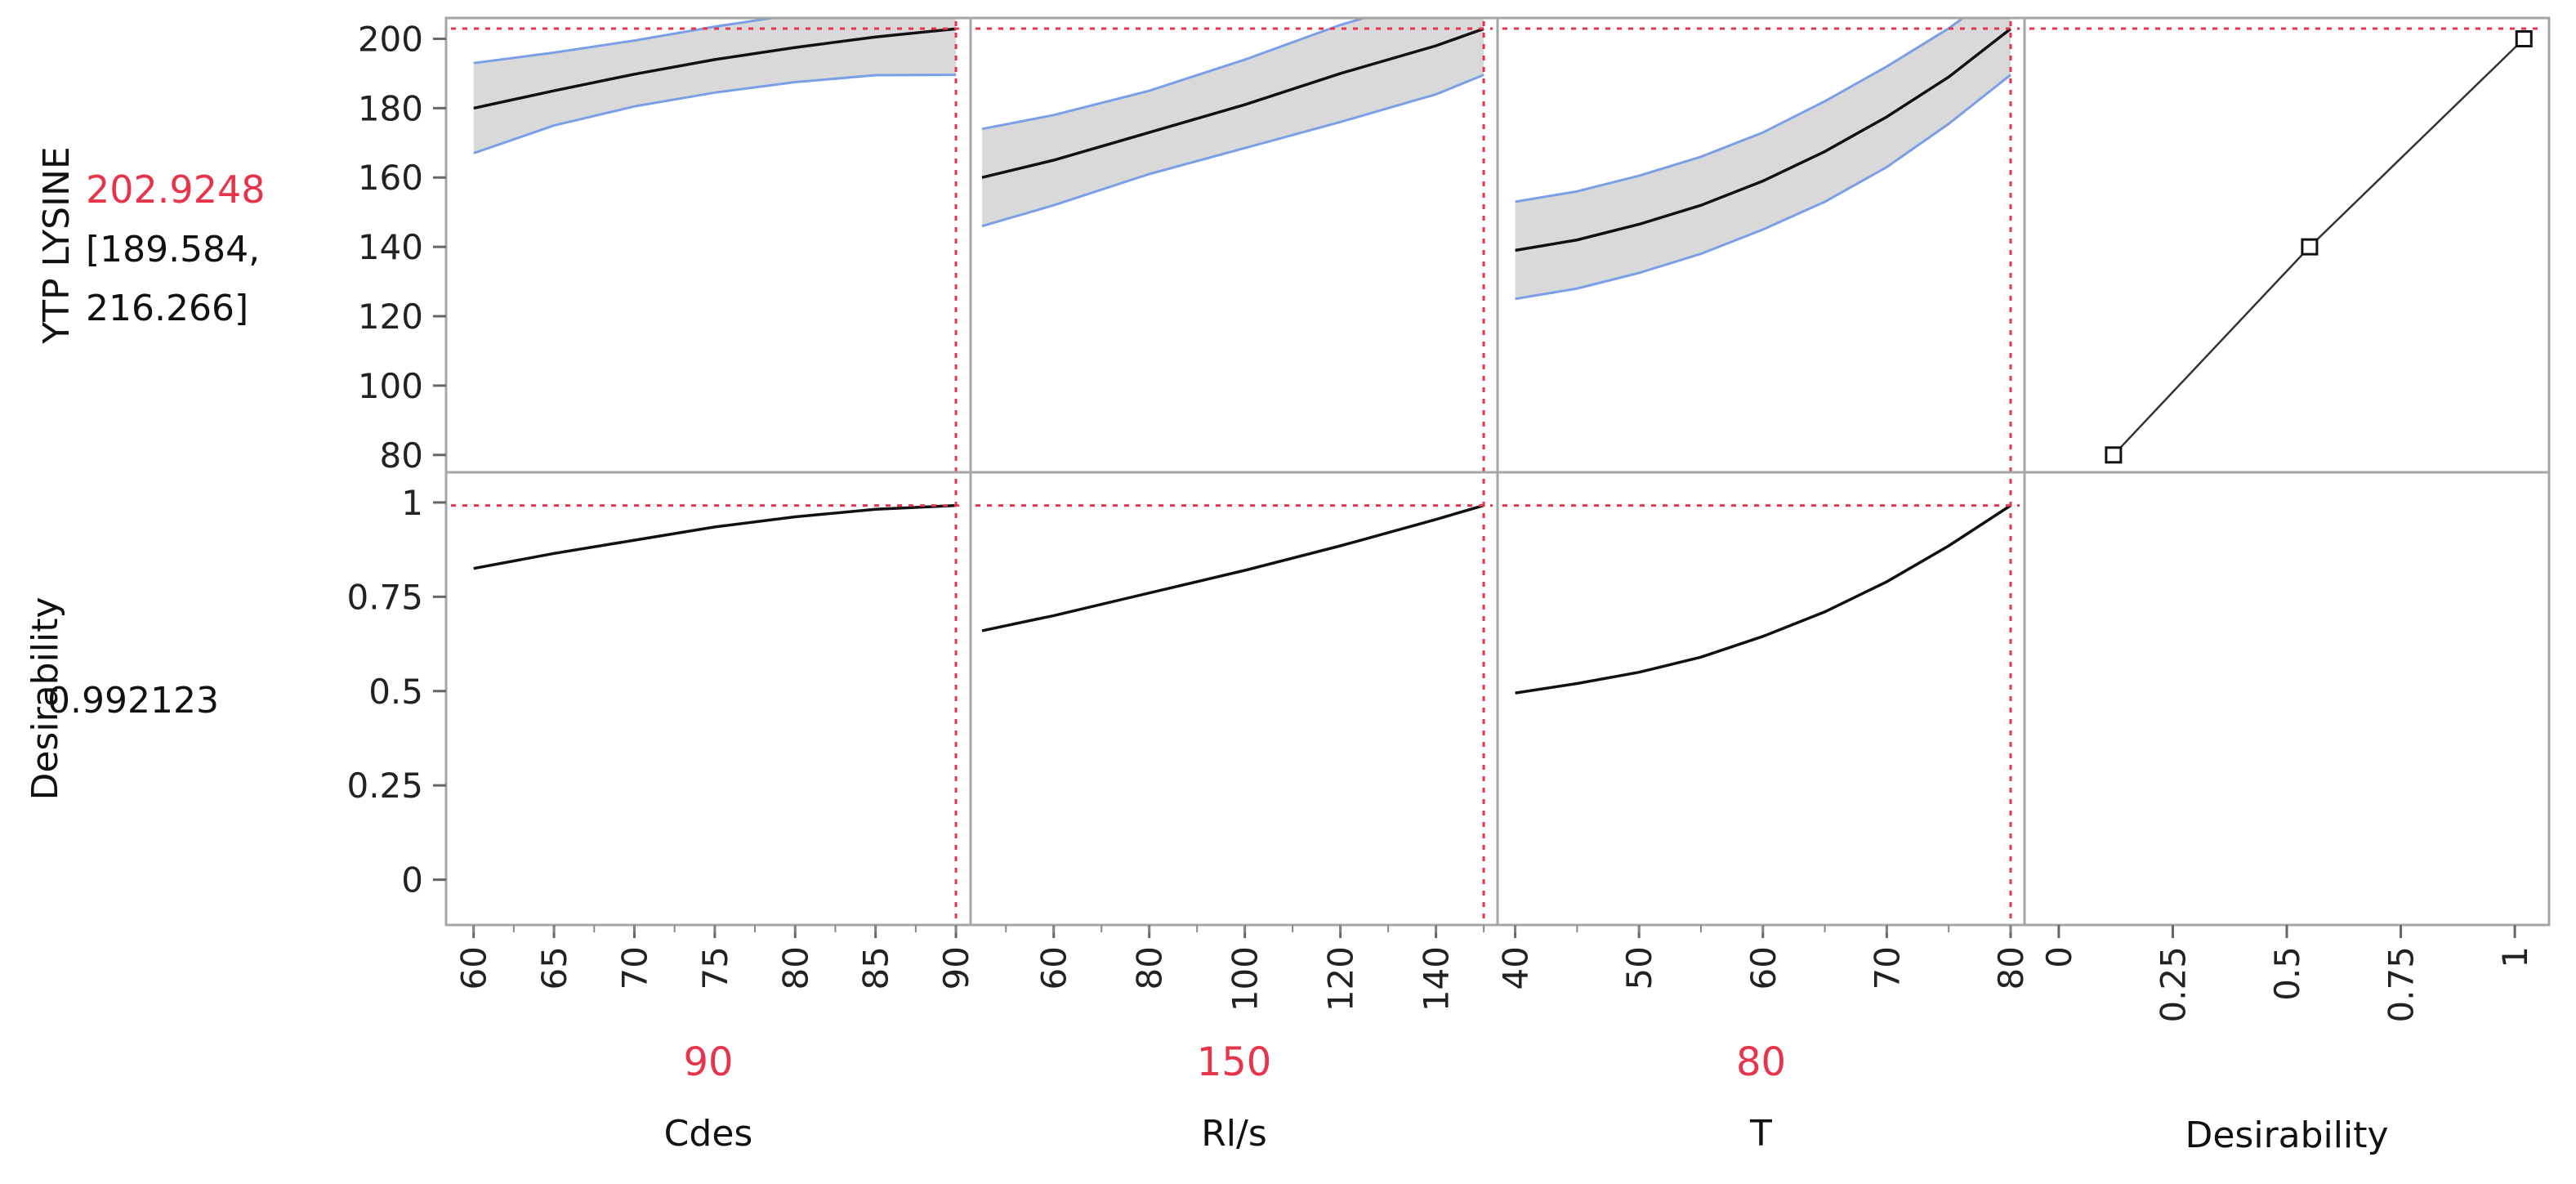  What do you see at coordinates (391, 247) in the screenshot?
I see `y-tick-label: 140` at bounding box center [391, 247].